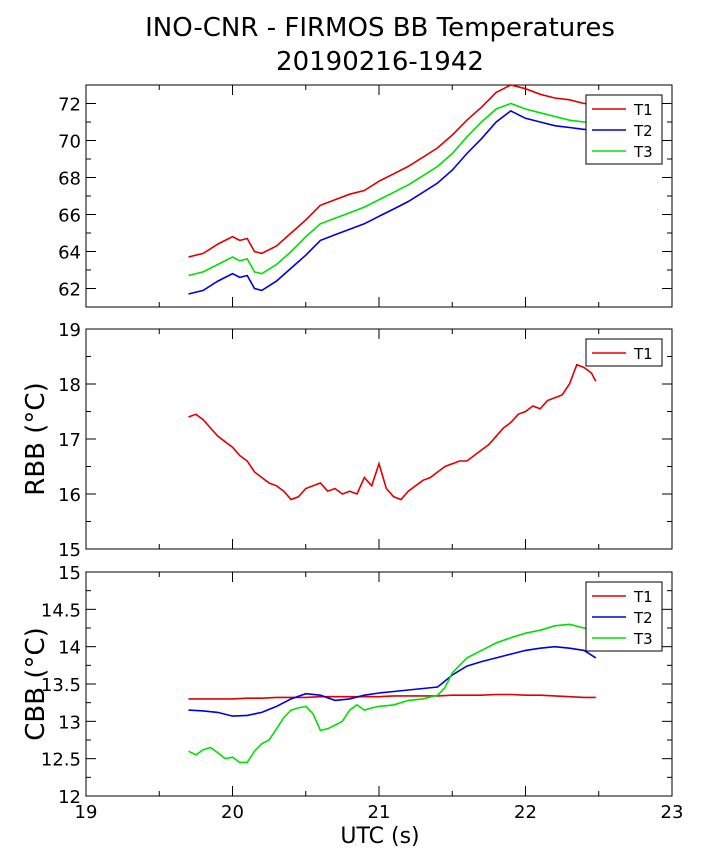 This screenshot has width=708, height=850. What do you see at coordinates (525, 812) in the screenshot?
I see `x-tick-label: 22` at bounding box center [525, 812].